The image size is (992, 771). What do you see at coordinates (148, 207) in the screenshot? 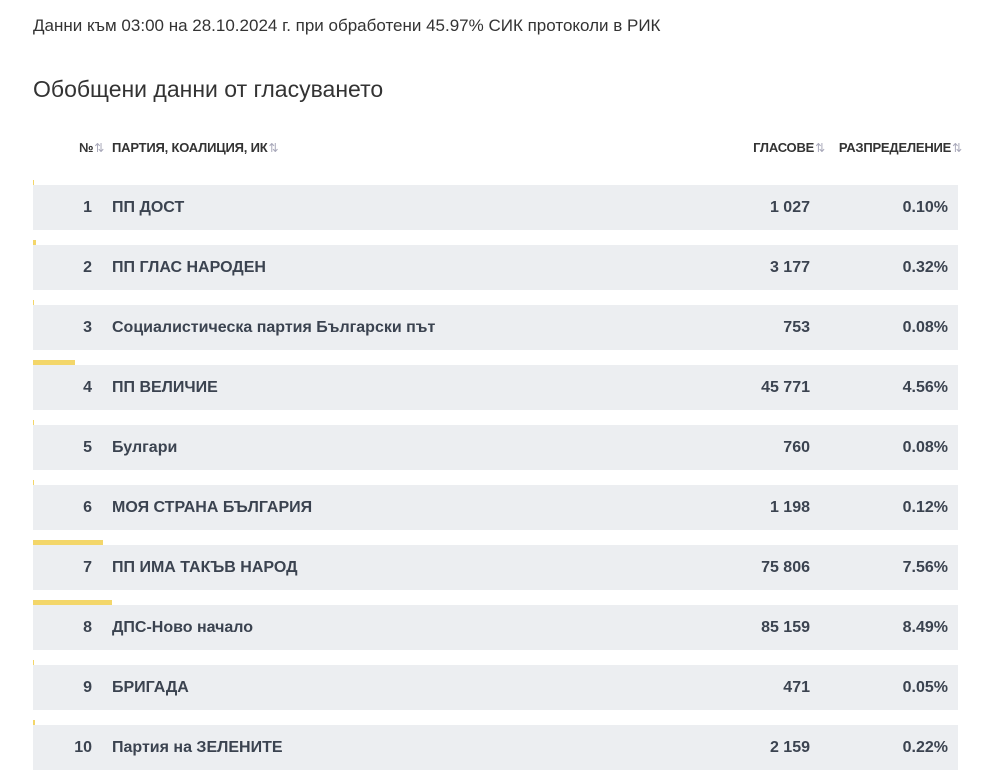
I see `party-name: ПП ДОСТ` at bounding box center [148, 207].